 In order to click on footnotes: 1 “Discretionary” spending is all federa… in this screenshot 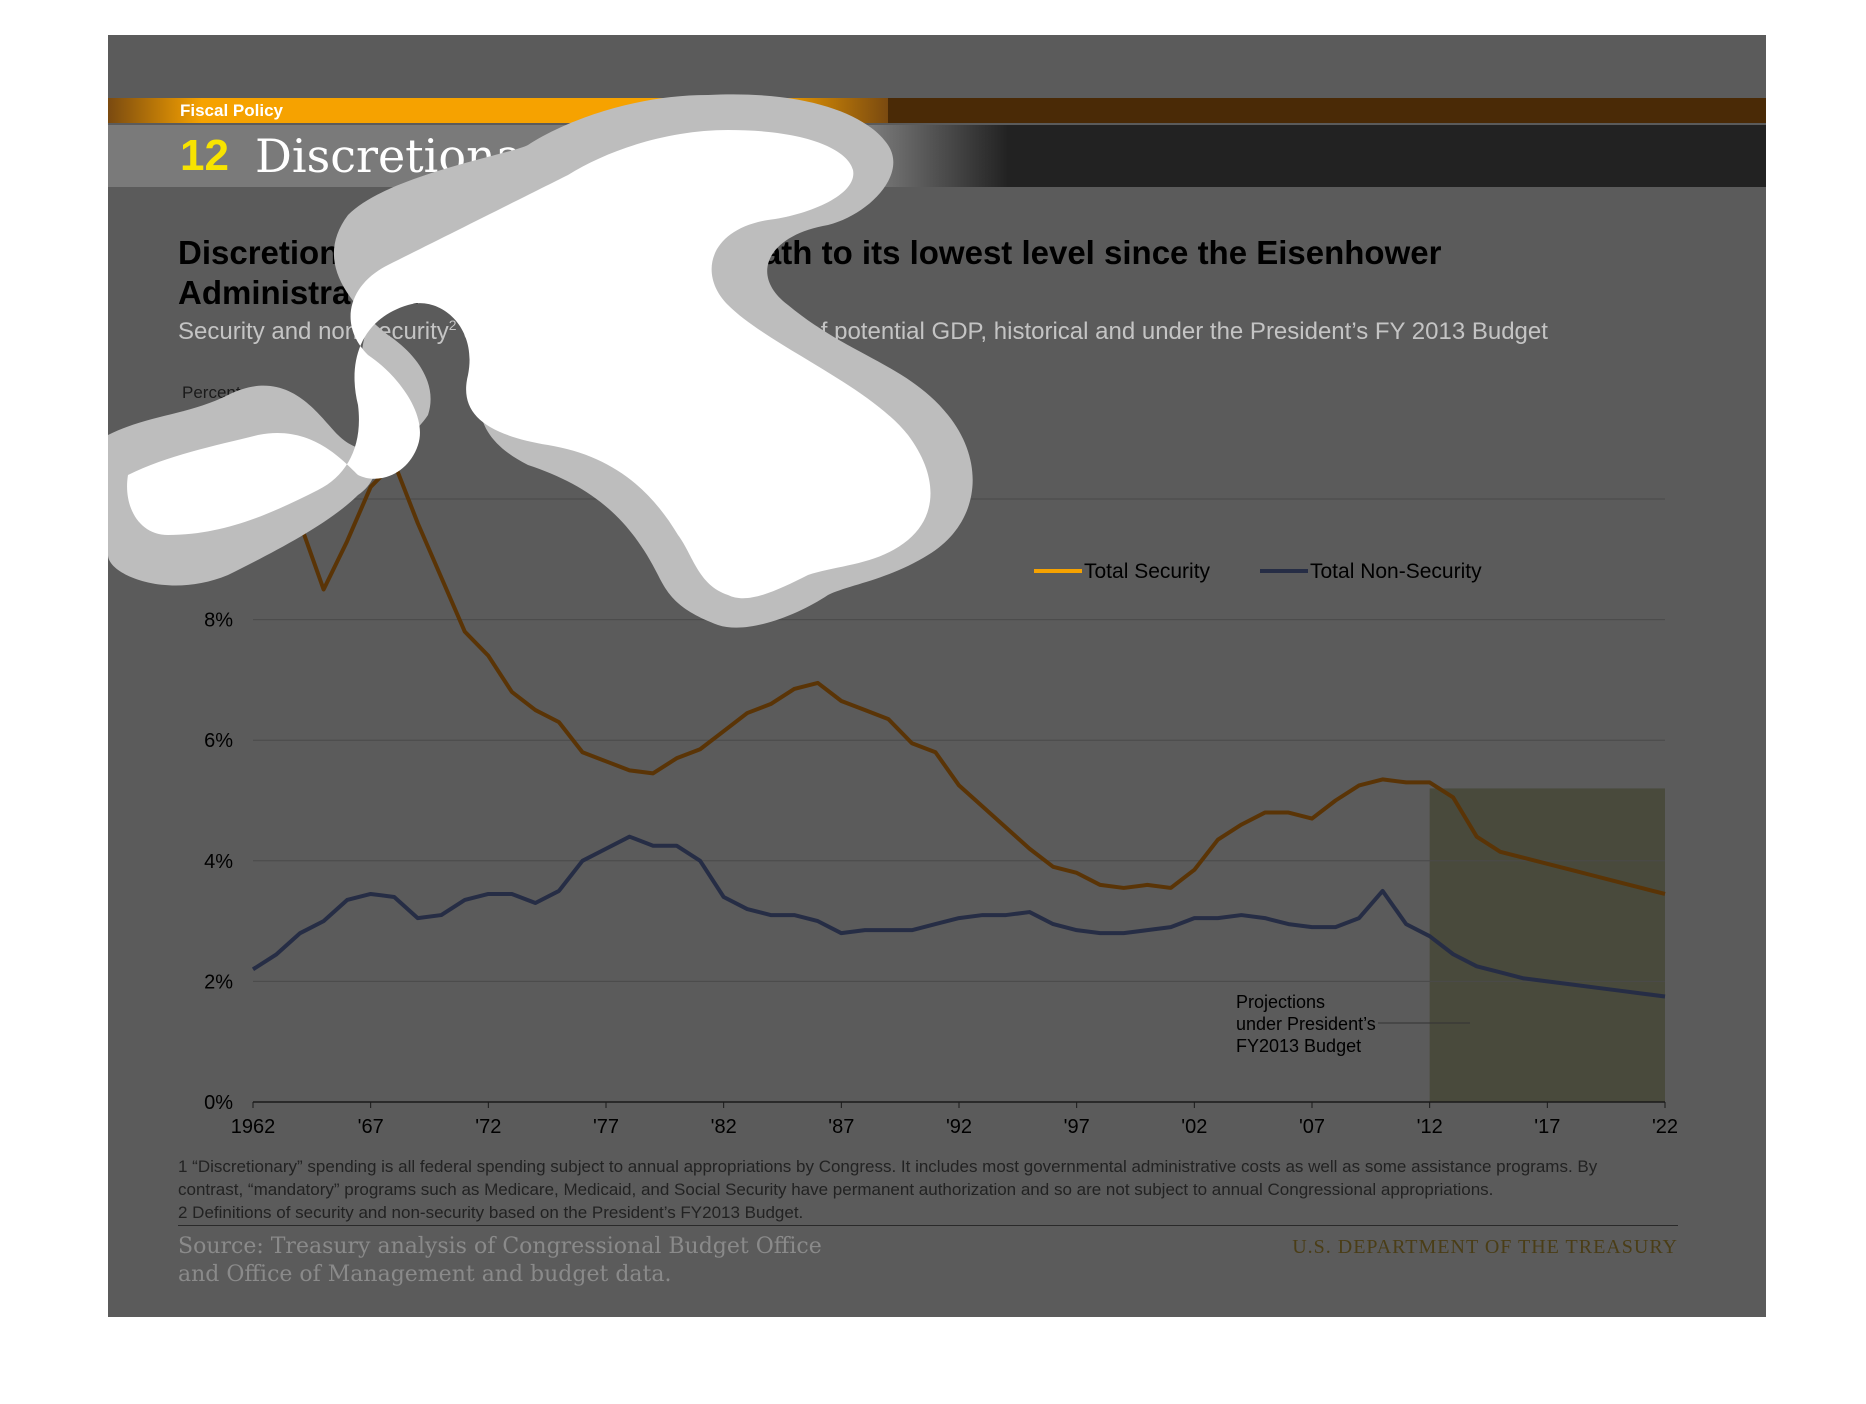, I will do `click(972, 1189)`.